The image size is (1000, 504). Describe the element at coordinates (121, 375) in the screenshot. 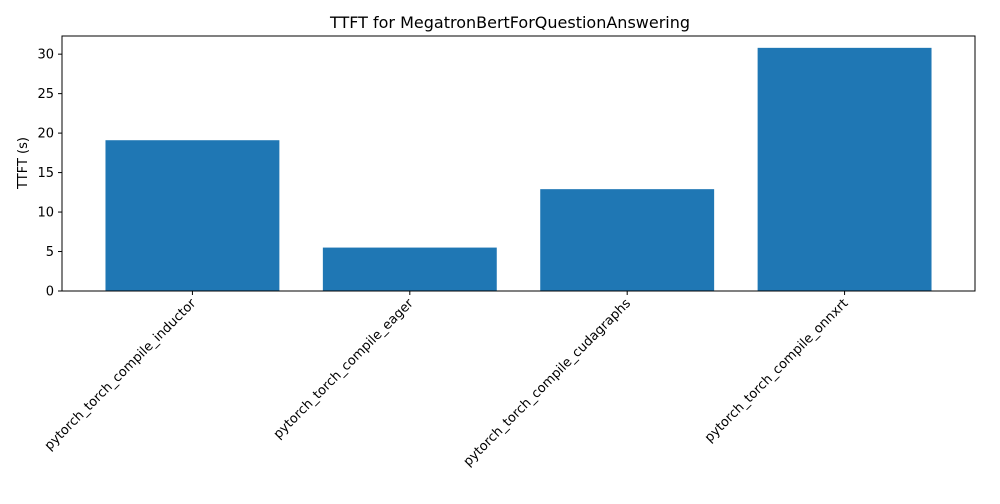

I see `x-tick-label: pytorch_torch_compile_inductor` at that location.